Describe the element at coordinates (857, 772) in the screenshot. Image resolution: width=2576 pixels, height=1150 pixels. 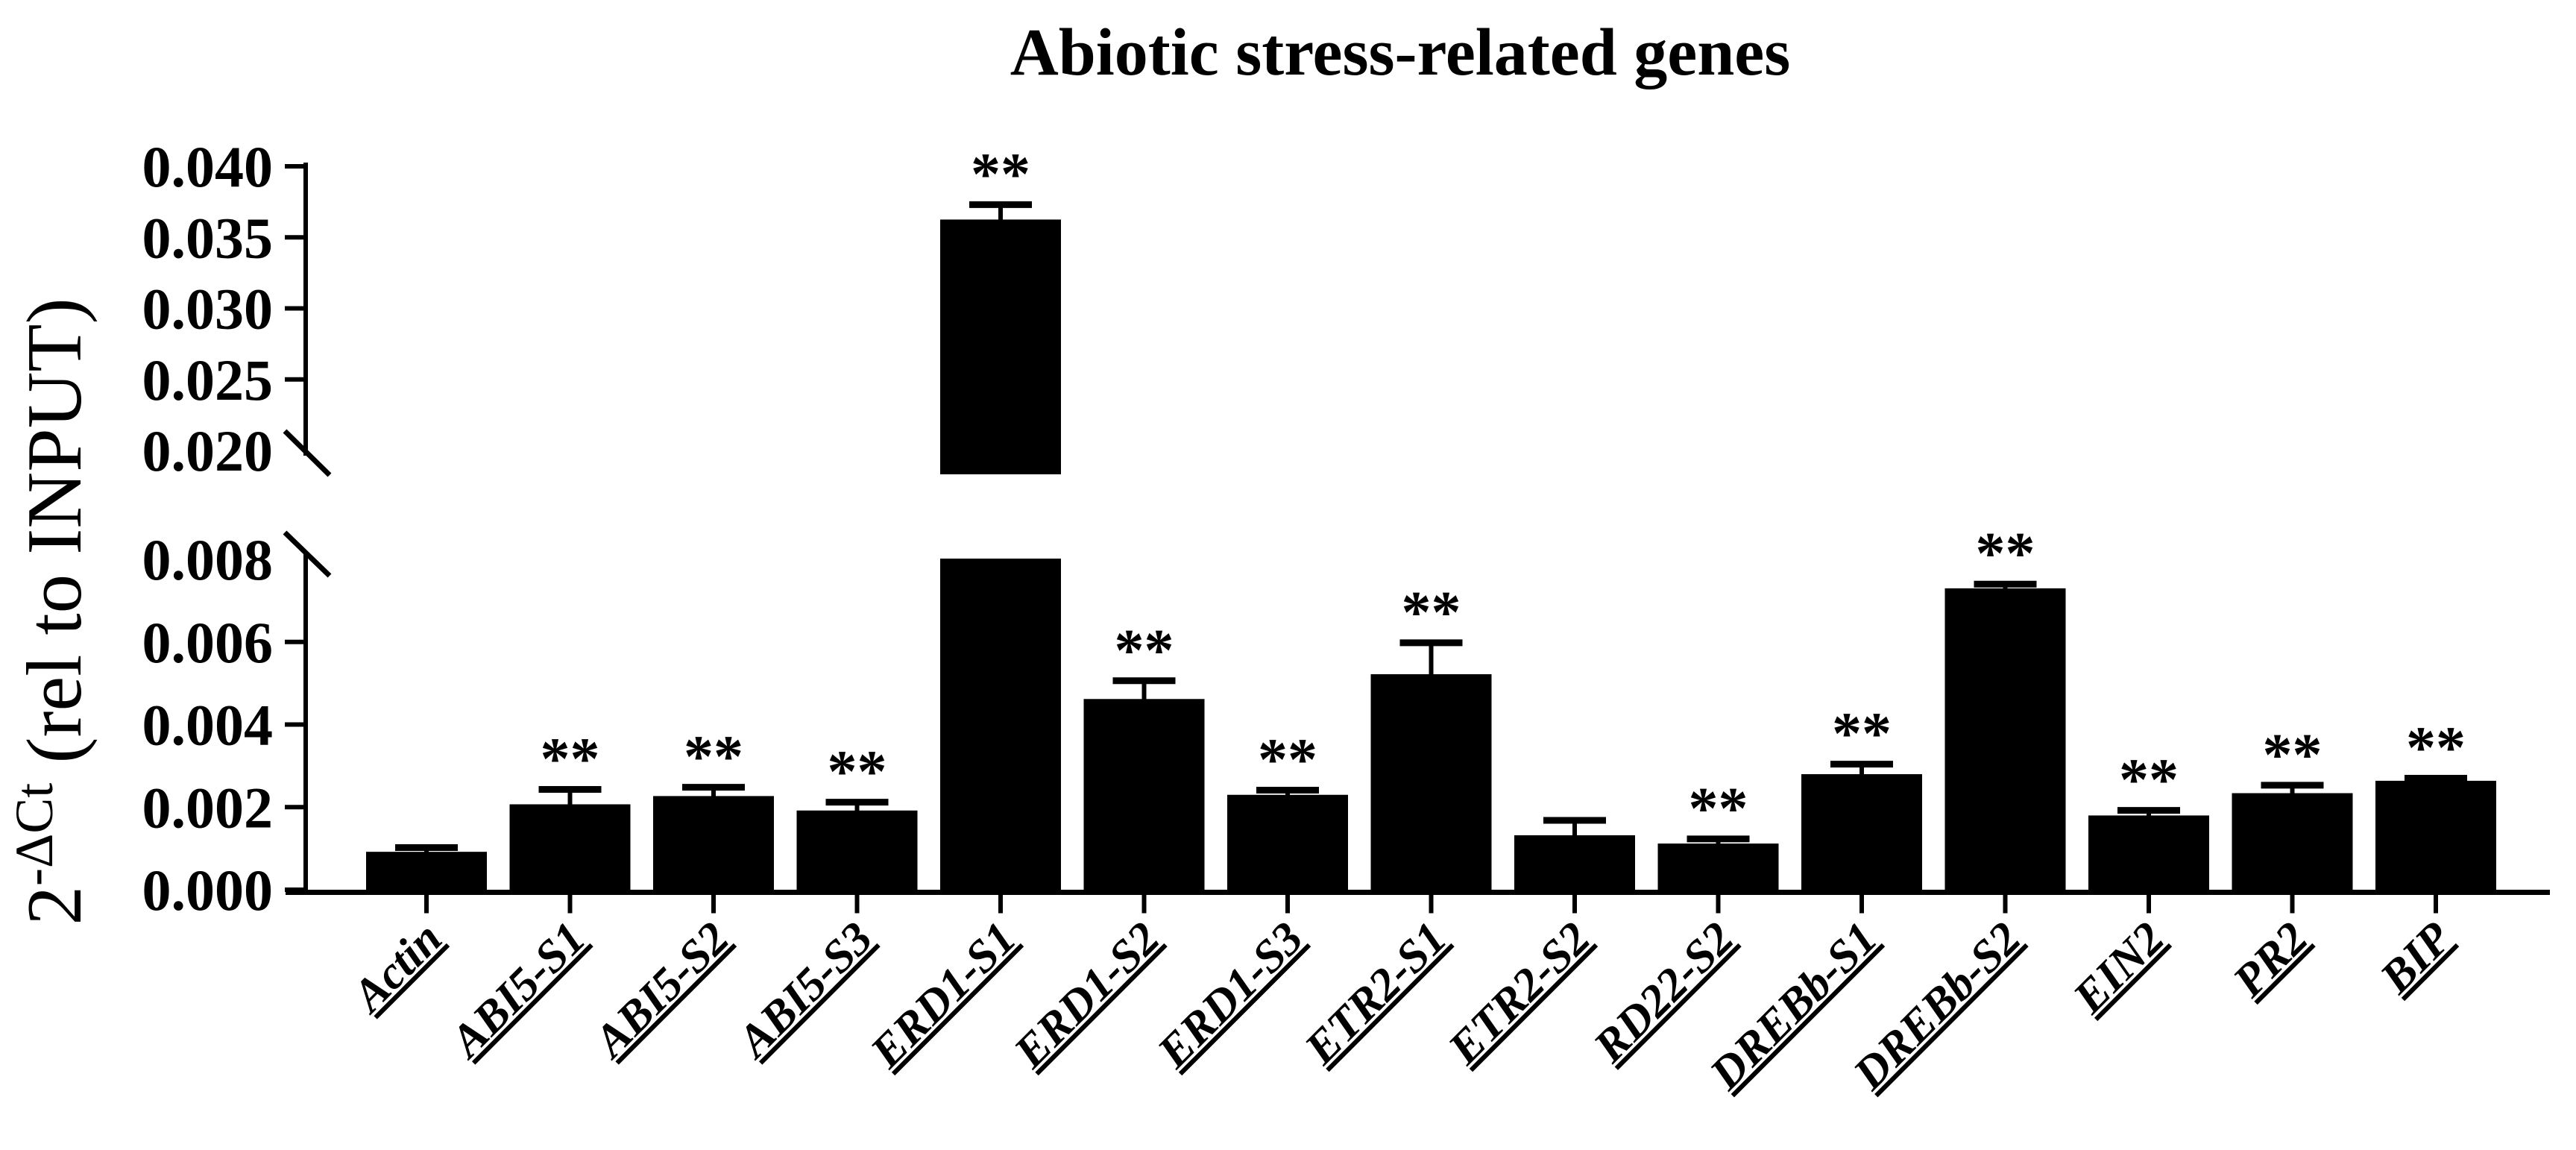
I see `significance-marker-ABI5-S3: **` at that location.